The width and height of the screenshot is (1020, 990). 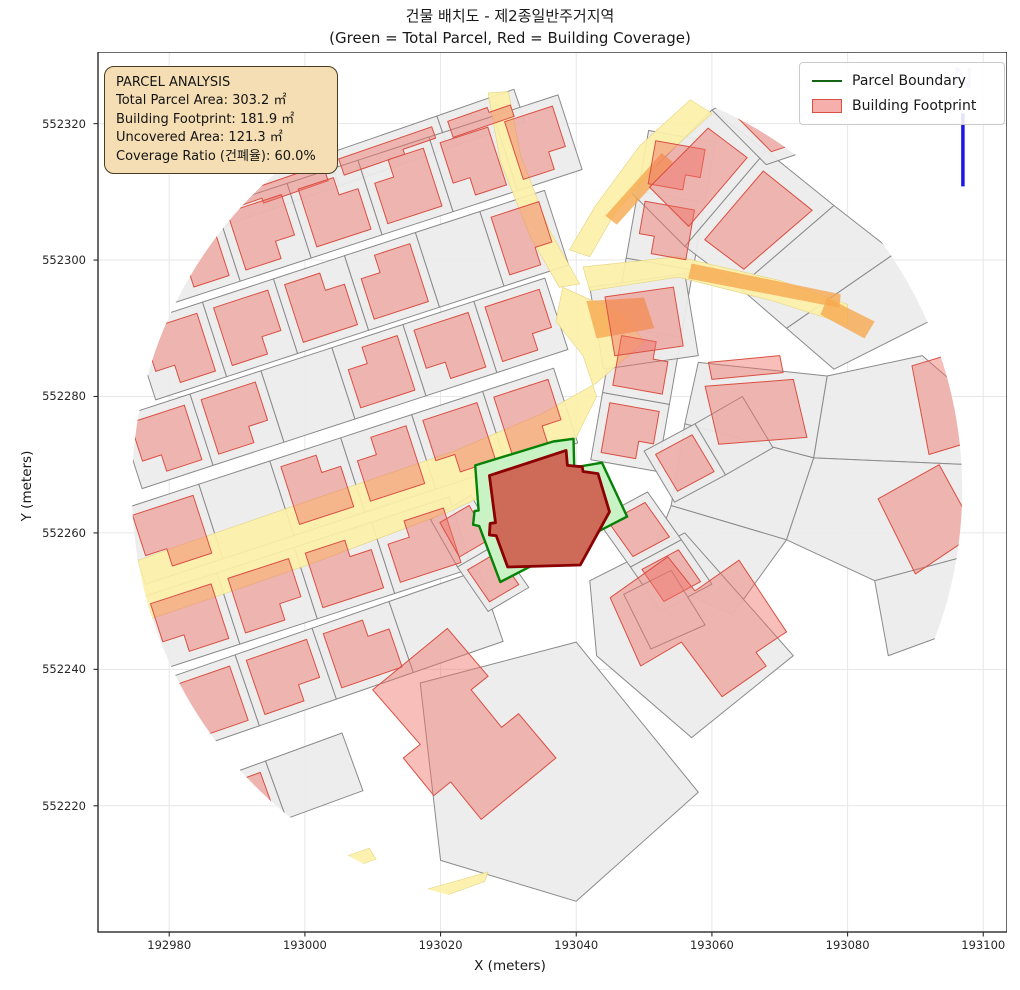 What do you see at coordinates (902, 93) in the screenshot?
I see `legend: Parcel Boundary Building Footprint` at bounding box center [902, 93].